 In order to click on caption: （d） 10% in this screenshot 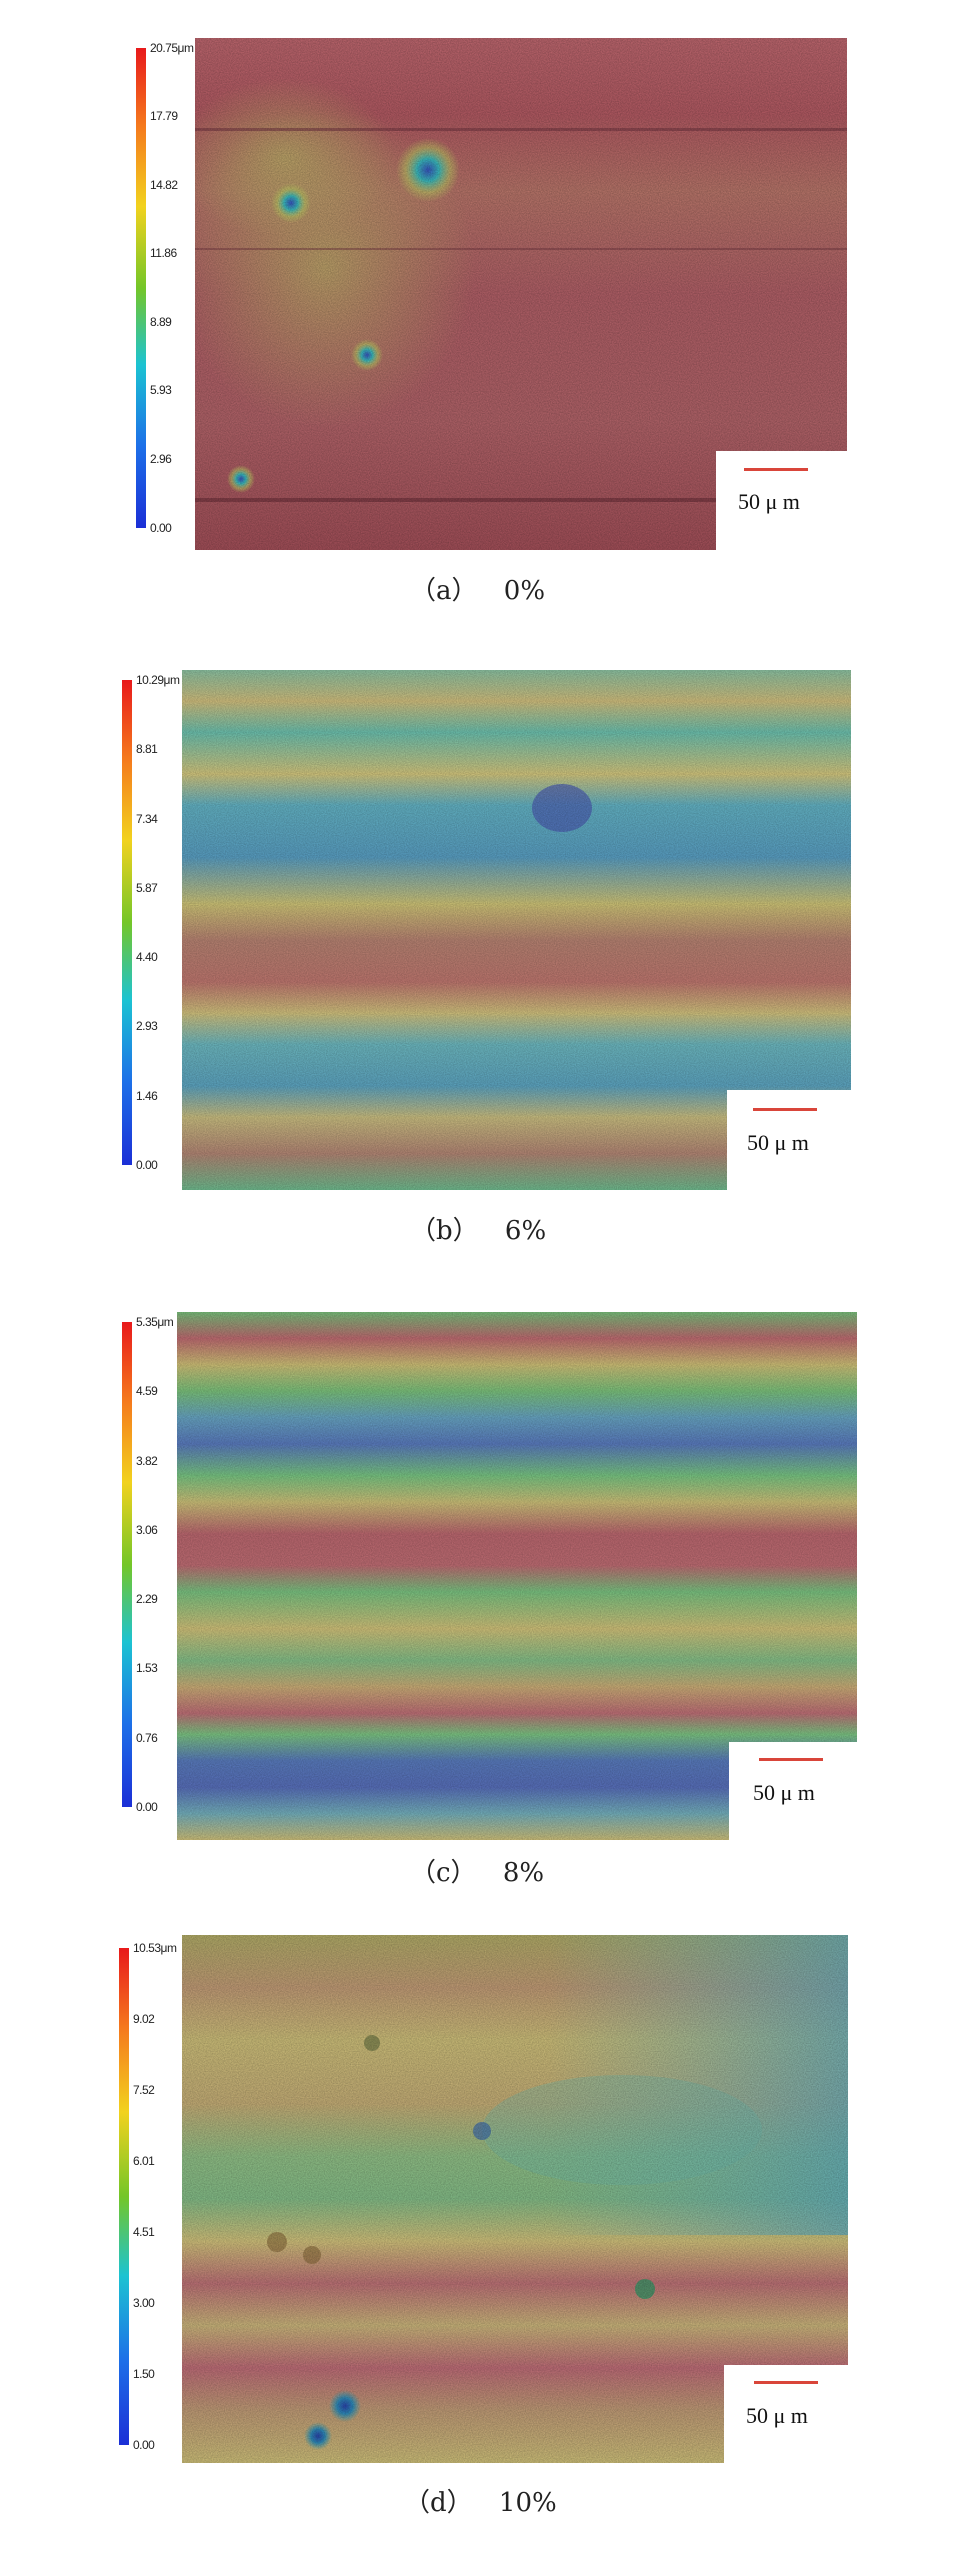, I will do `click(480, 2500)`.